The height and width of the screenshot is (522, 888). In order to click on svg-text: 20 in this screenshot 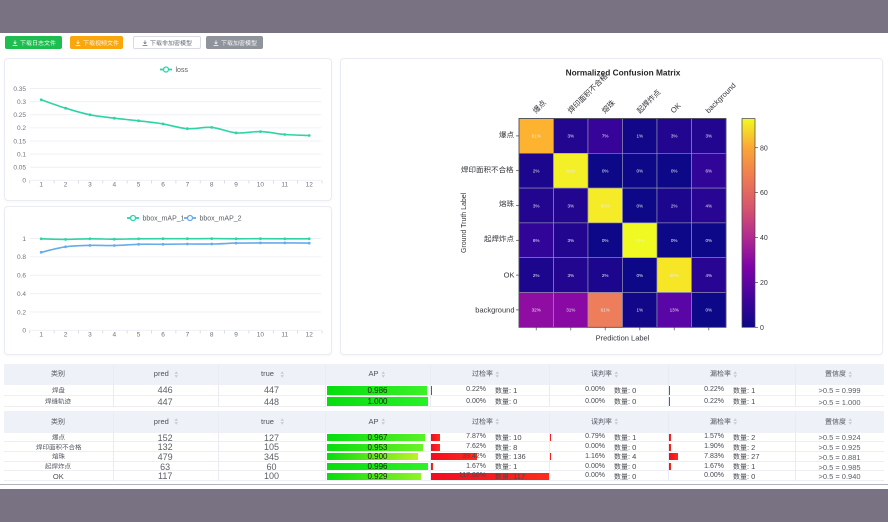, I will do `click(764, 283)`.